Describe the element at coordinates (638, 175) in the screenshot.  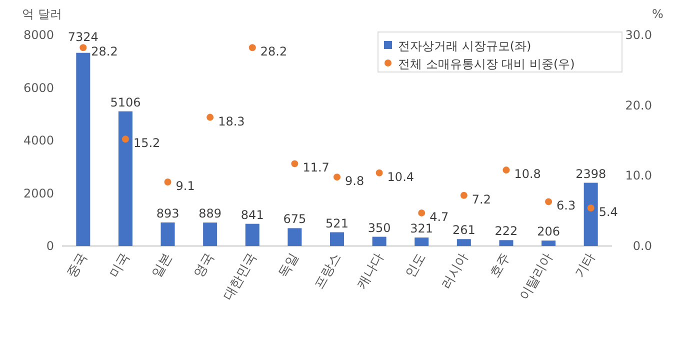
I see `y2-tick-label: 10.0` at that location.